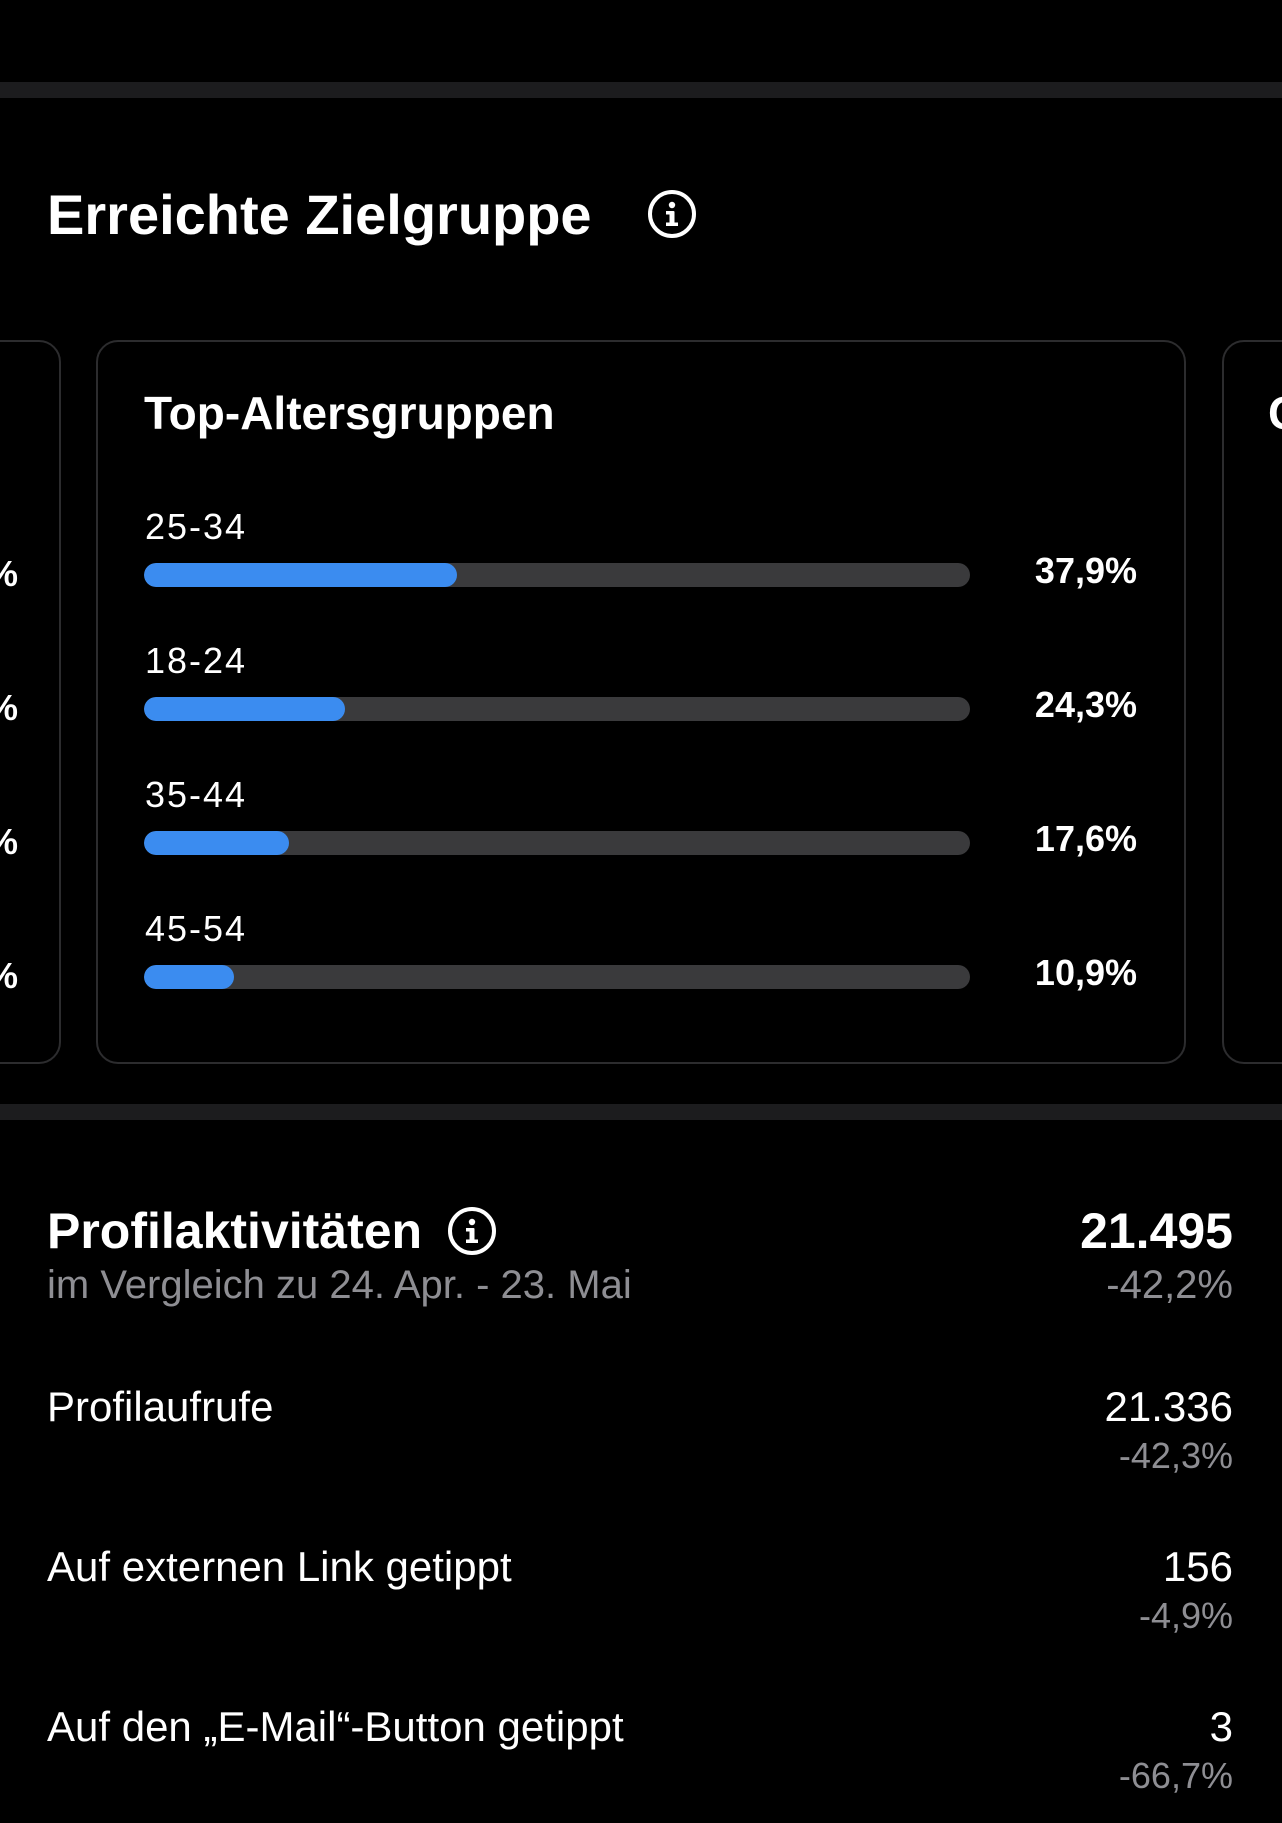  I want to click on metric-label-email-button: Auf den „E-Mail“-Button getippt, so click(335, 1726).